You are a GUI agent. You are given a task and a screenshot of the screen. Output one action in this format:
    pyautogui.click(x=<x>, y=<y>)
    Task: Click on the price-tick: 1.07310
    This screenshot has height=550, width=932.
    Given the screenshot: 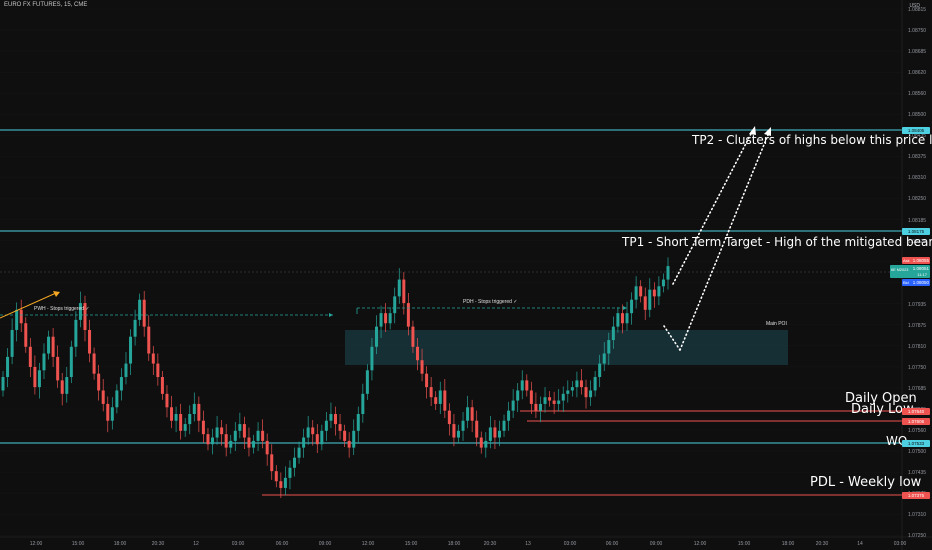 What is the action you would take?
    pyautogui.click(x=917, y=515)
    